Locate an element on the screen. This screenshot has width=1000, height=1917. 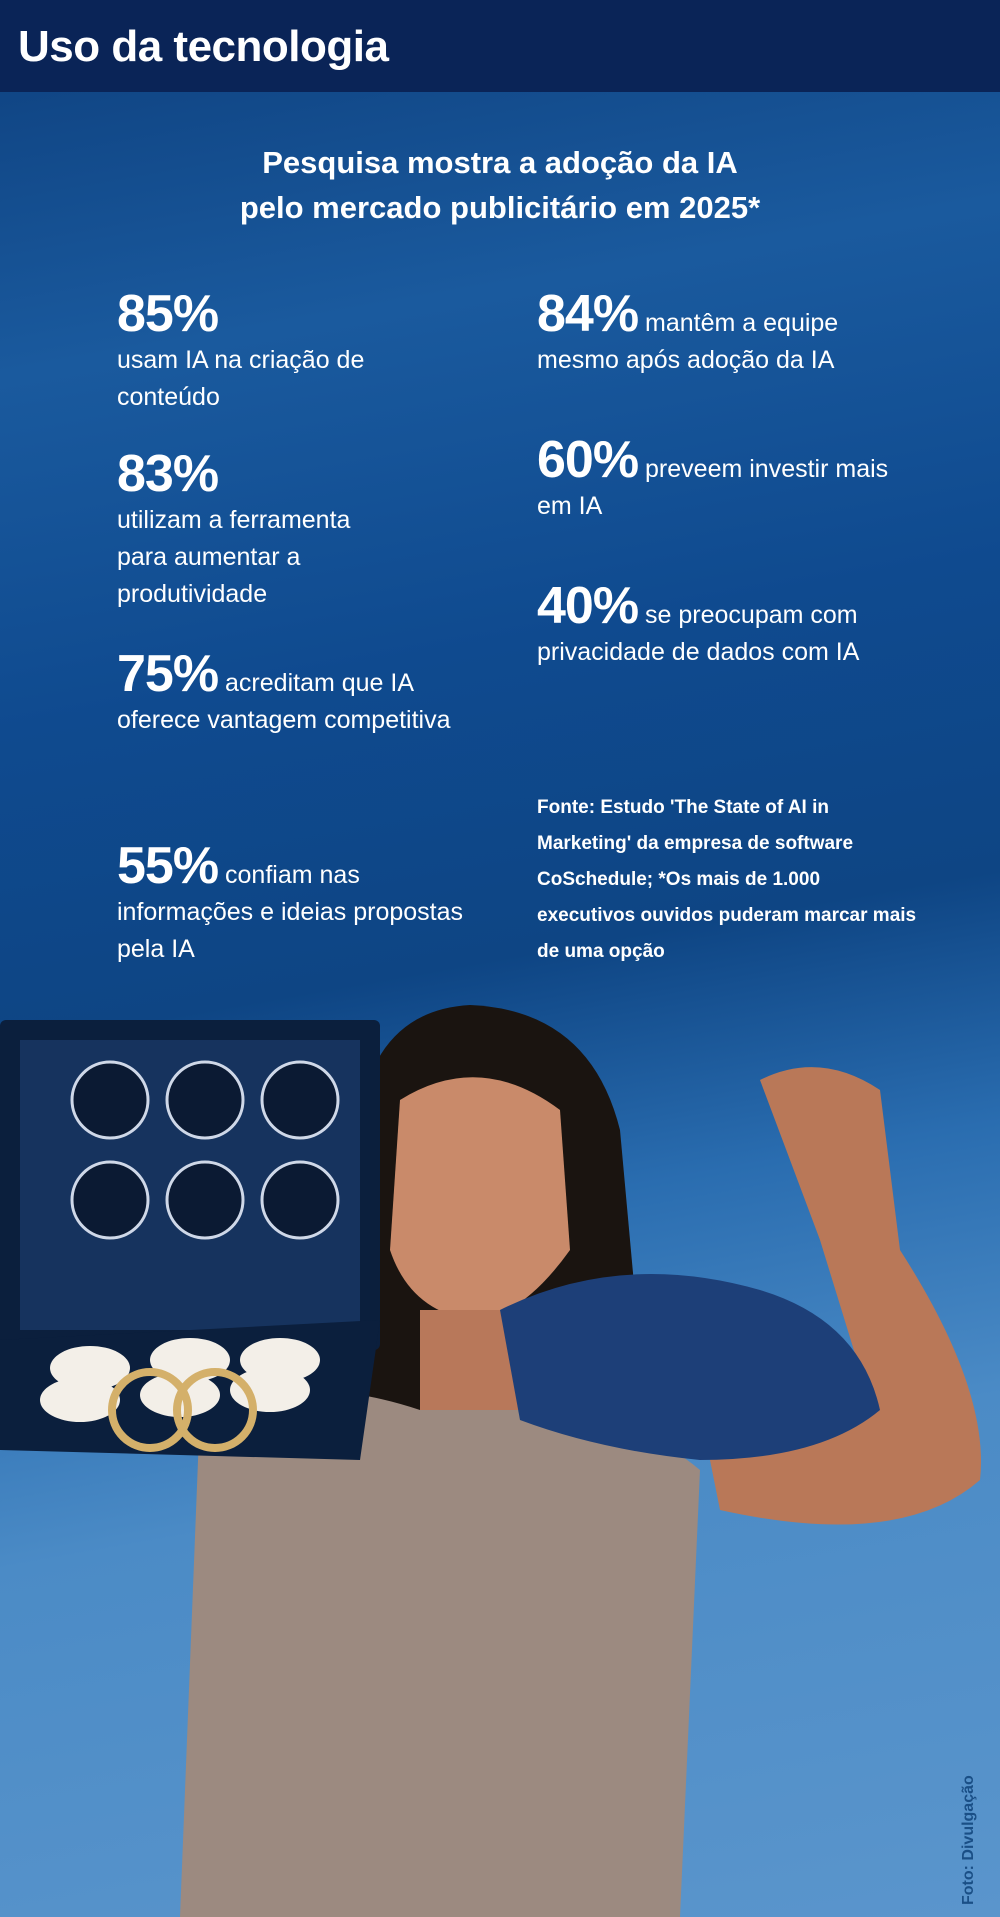
stat-text: preveem investir mais em IA is located at coordinates (713, 487).